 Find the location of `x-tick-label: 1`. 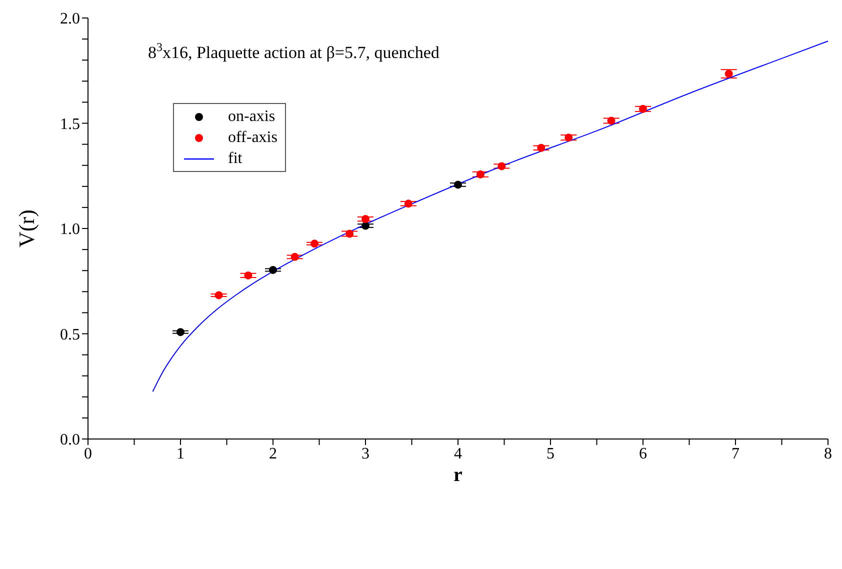

x-tick-label: 1 is located at coordinates (180, 453).